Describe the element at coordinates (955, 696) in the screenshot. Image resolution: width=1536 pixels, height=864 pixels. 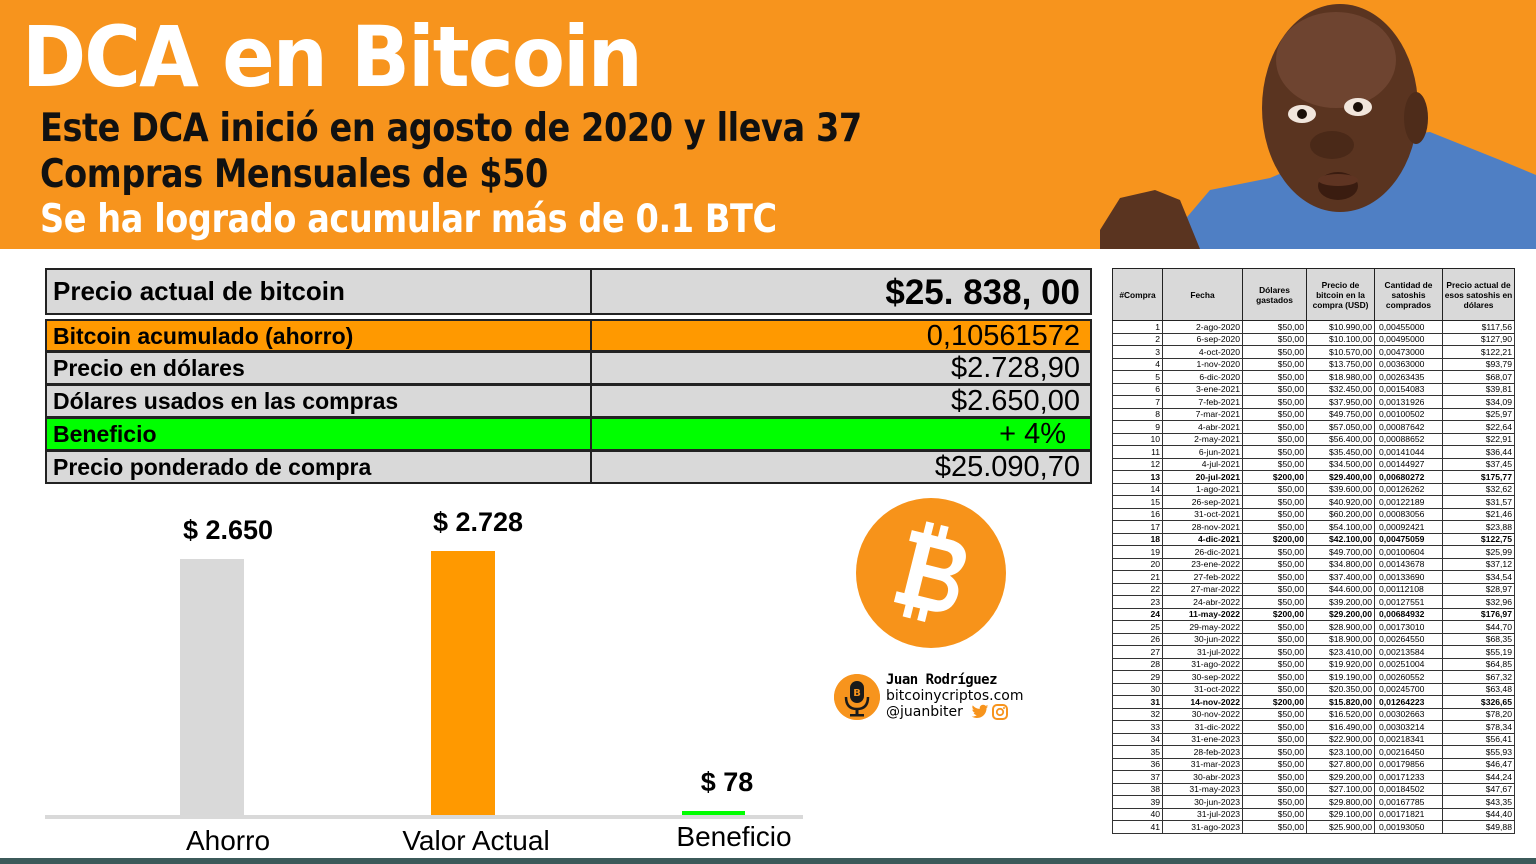
I see `author-website-link: bitcoinycriptos.com` at that location.